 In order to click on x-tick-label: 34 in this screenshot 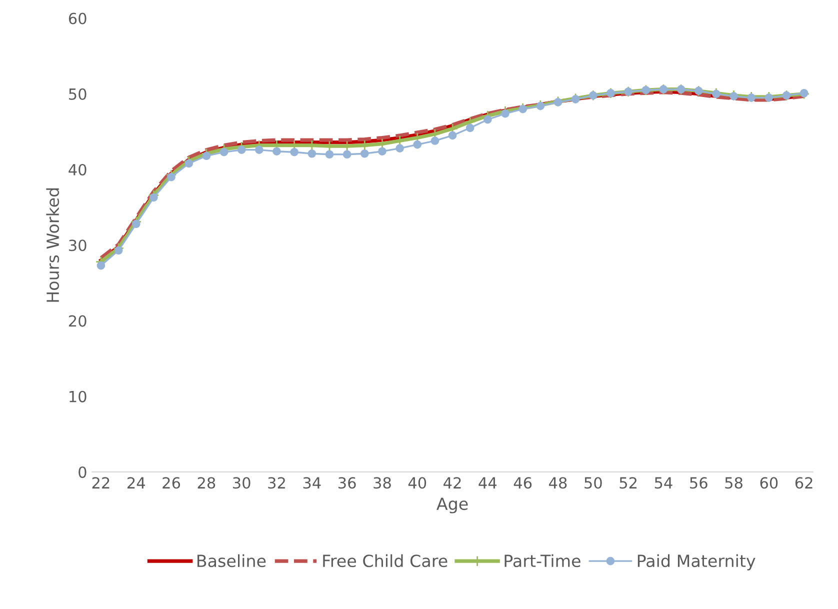, I will do `click(312, 483)`.